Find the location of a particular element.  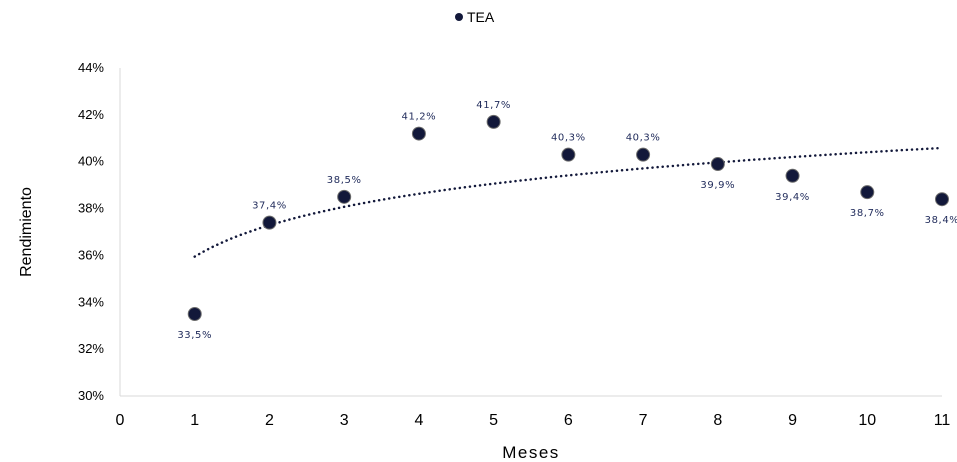

y-tick-label: 30% is located at coordinates (91, 395).